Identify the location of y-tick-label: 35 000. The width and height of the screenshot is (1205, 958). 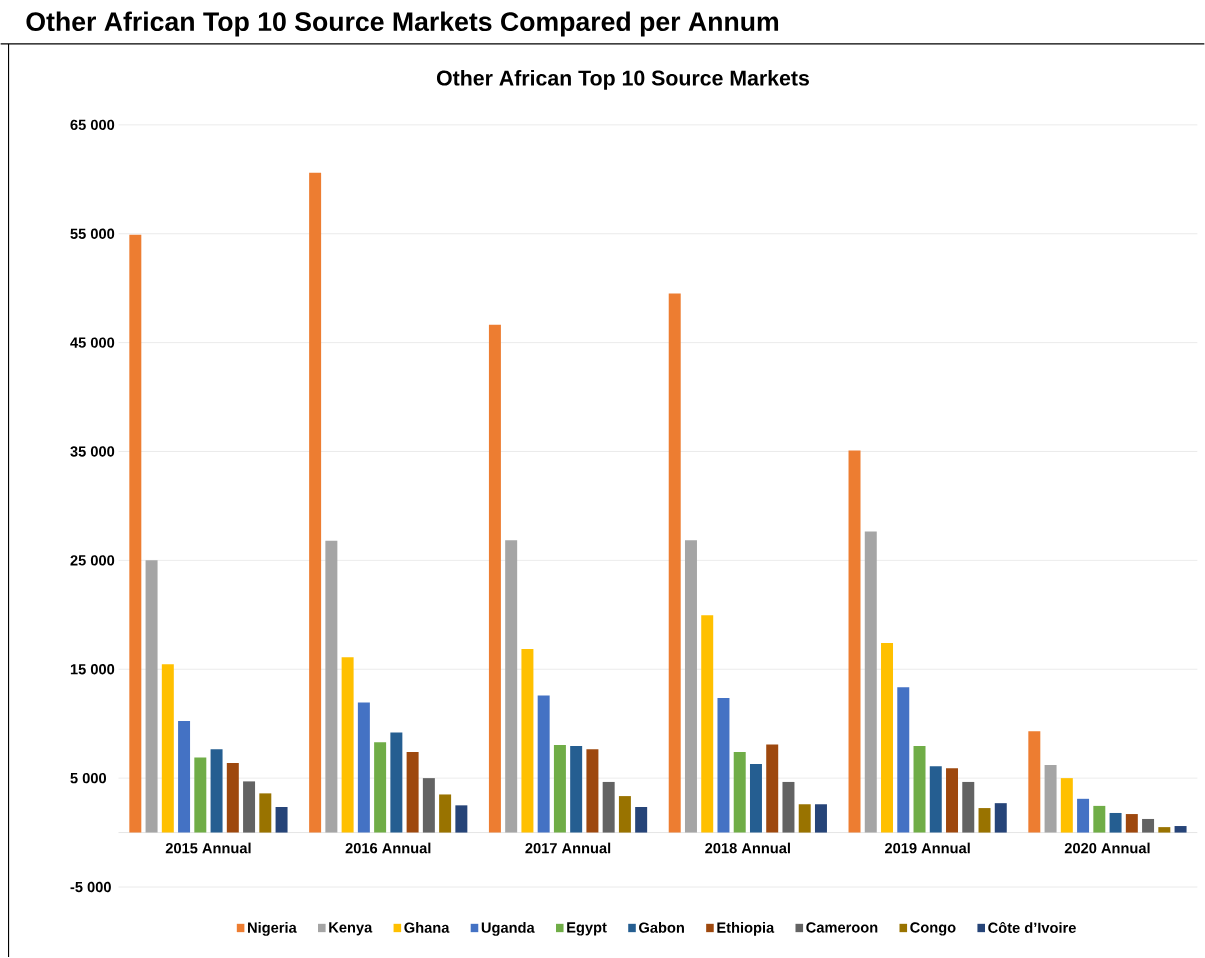
(92, 451).